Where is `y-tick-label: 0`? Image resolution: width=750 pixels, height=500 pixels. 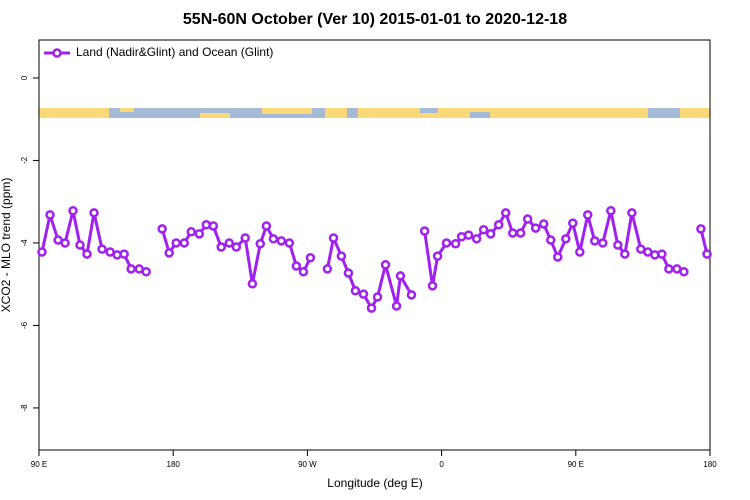
y-tick-label: 0 is located at coordinates (24, 77).